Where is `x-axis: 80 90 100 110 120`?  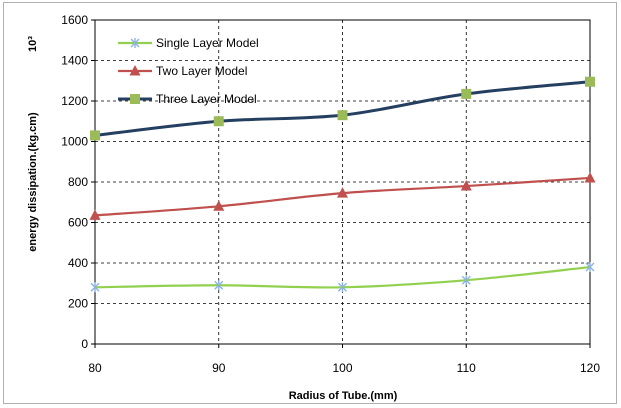 x-axis: 80 90 100 110 120 is located at coordinates (344, 359).